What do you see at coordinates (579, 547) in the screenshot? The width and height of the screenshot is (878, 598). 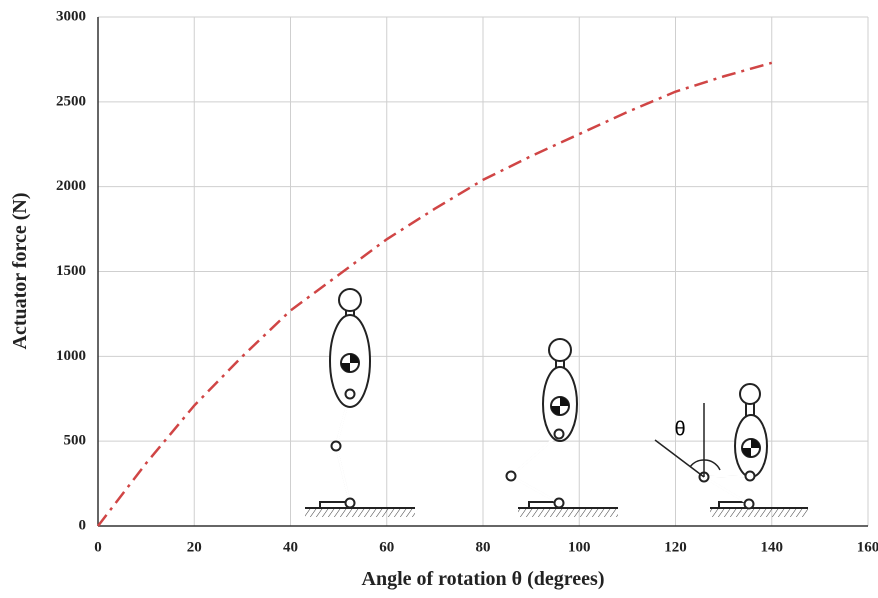 I see `x-tick-label: 100` at bounding box center [579, 547].